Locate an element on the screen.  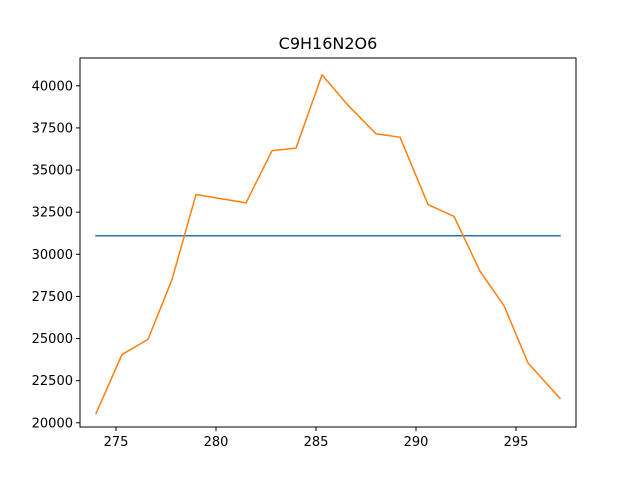
x-axis-ticks: 275 280 285 290 295 is located at coordinates (316, 438).